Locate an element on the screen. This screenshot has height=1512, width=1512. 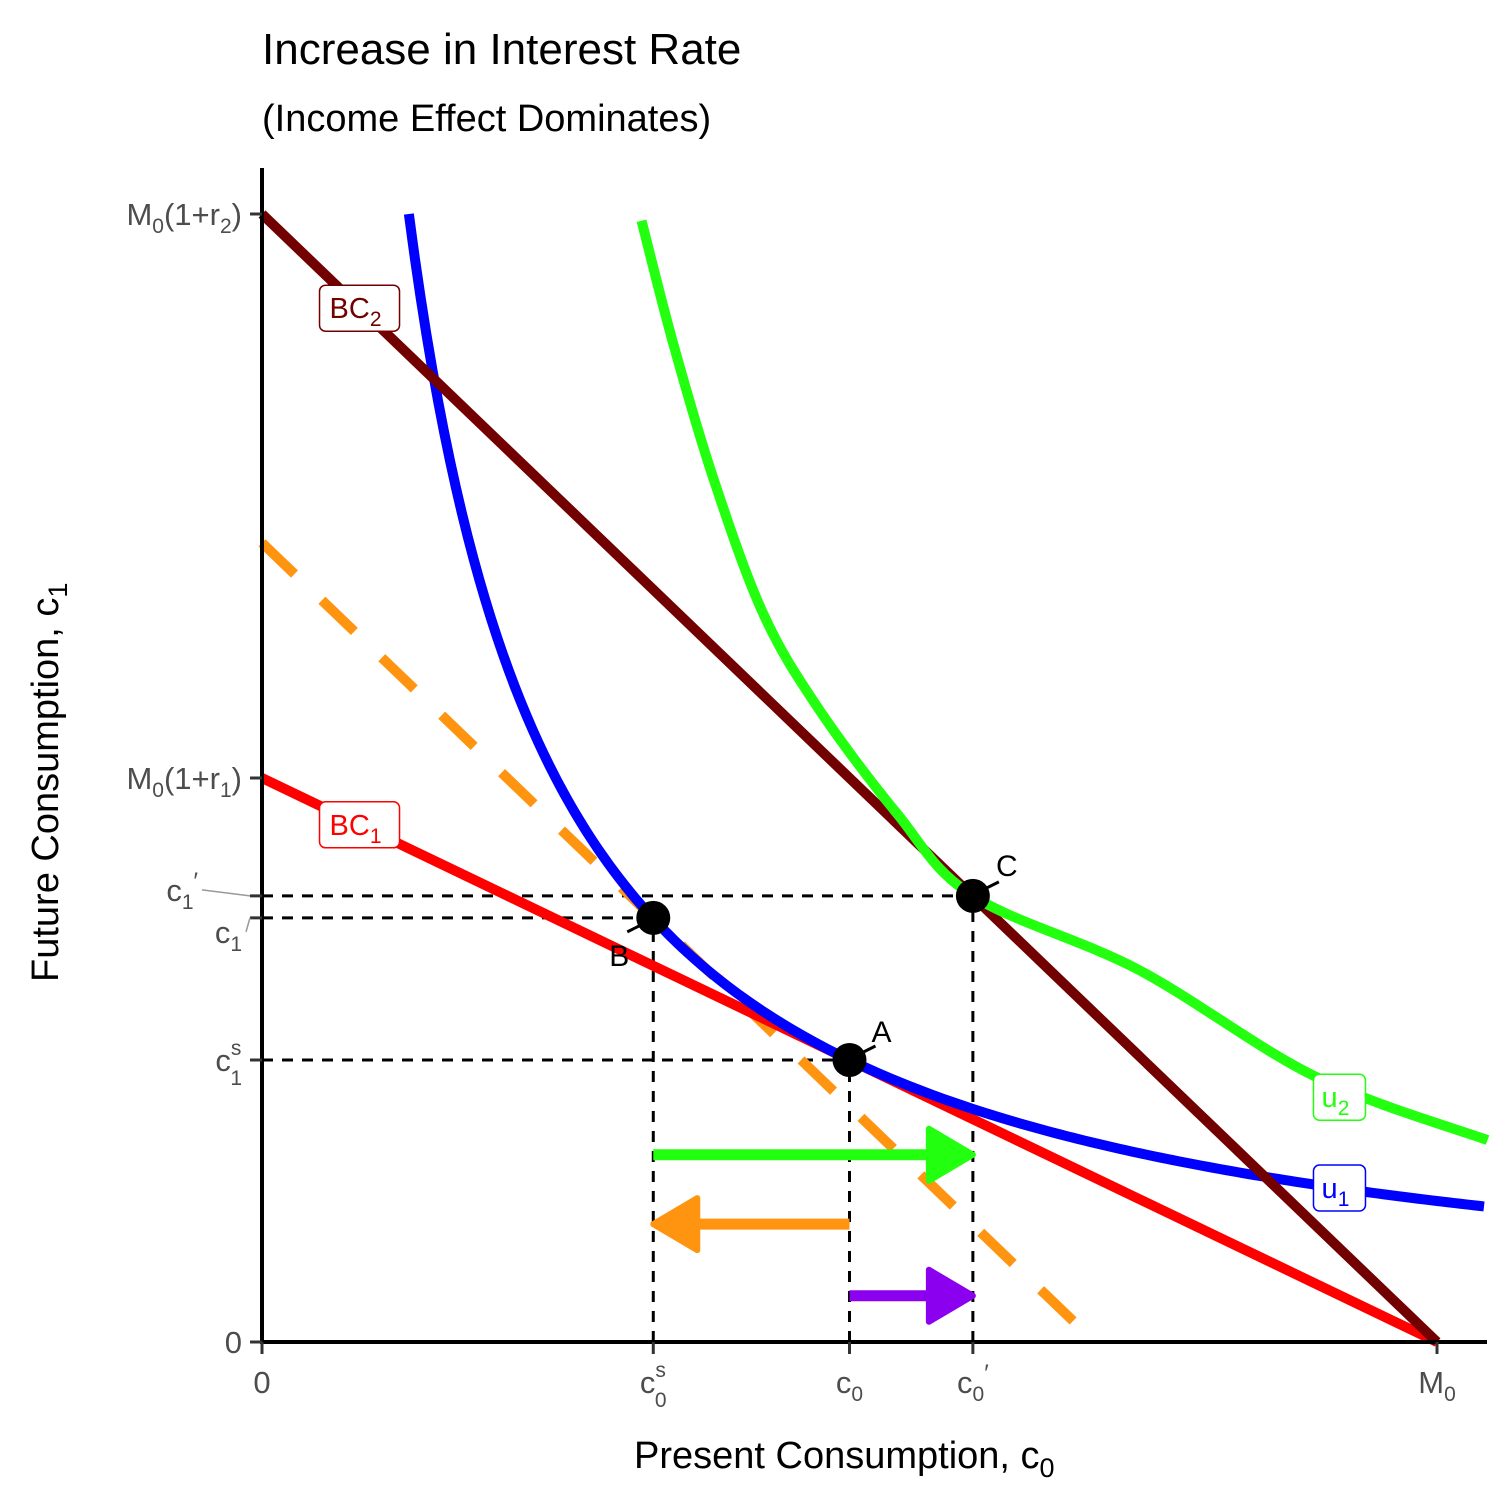
y-tick-label-3: c1′ is located at coordinates (182, 891).